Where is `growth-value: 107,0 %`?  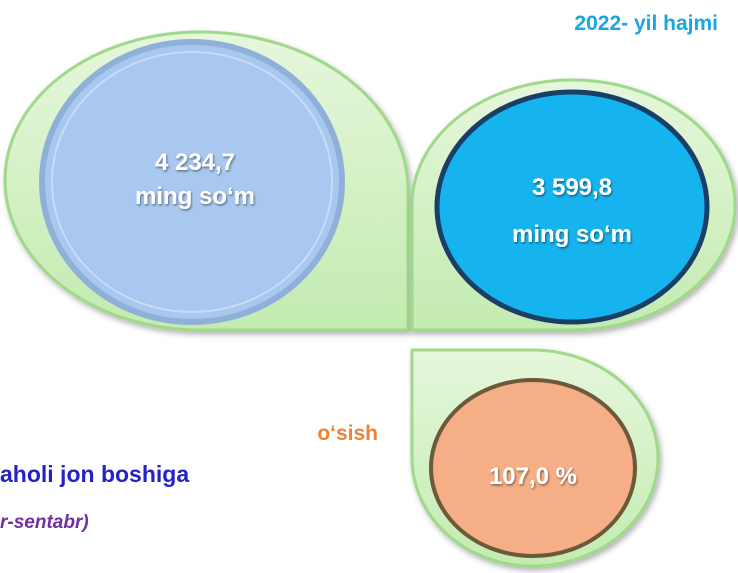
growth-value: 107,0 % is located at coordinates (533, 476).